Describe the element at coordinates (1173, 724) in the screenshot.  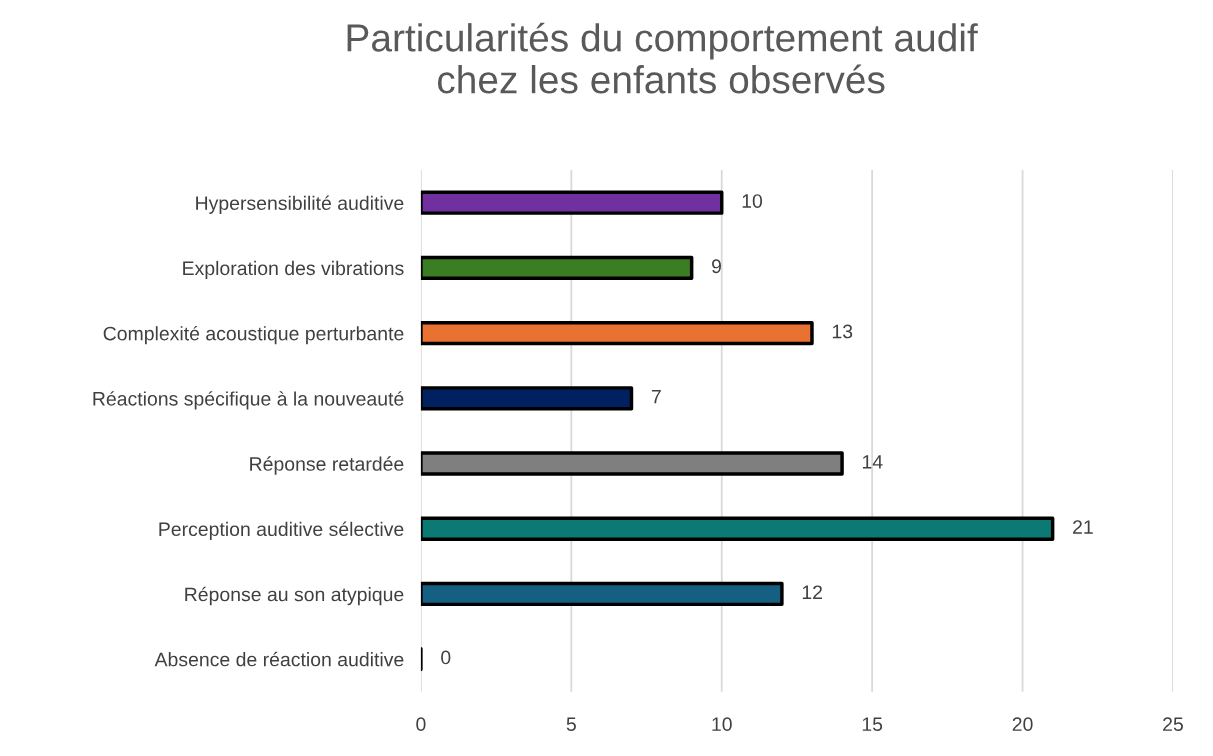
I see `x-tick-label: 25` at that location.